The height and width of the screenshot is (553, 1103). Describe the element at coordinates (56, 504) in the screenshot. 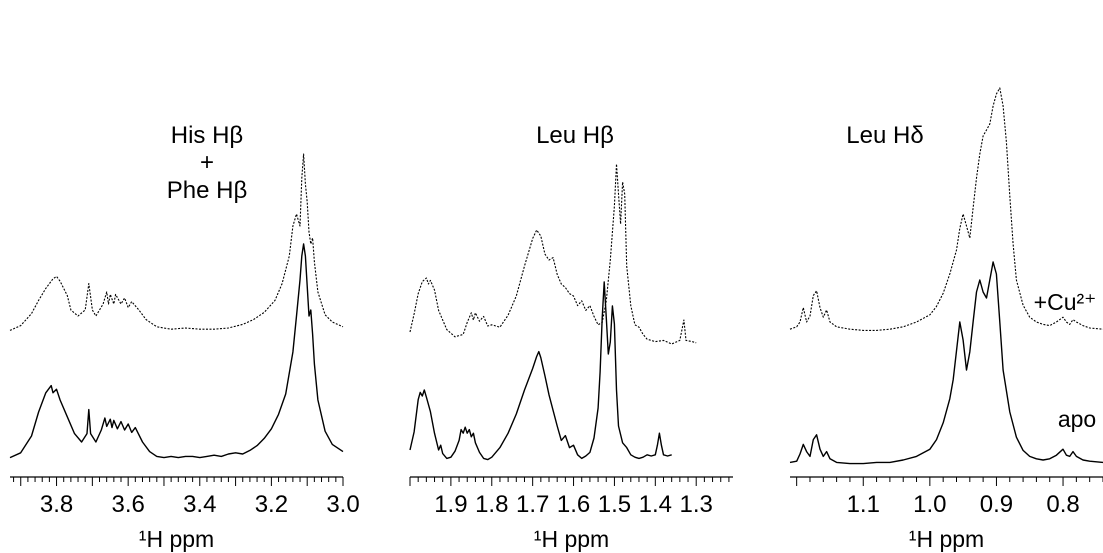

I see `tick-label: 3.8` at that location.